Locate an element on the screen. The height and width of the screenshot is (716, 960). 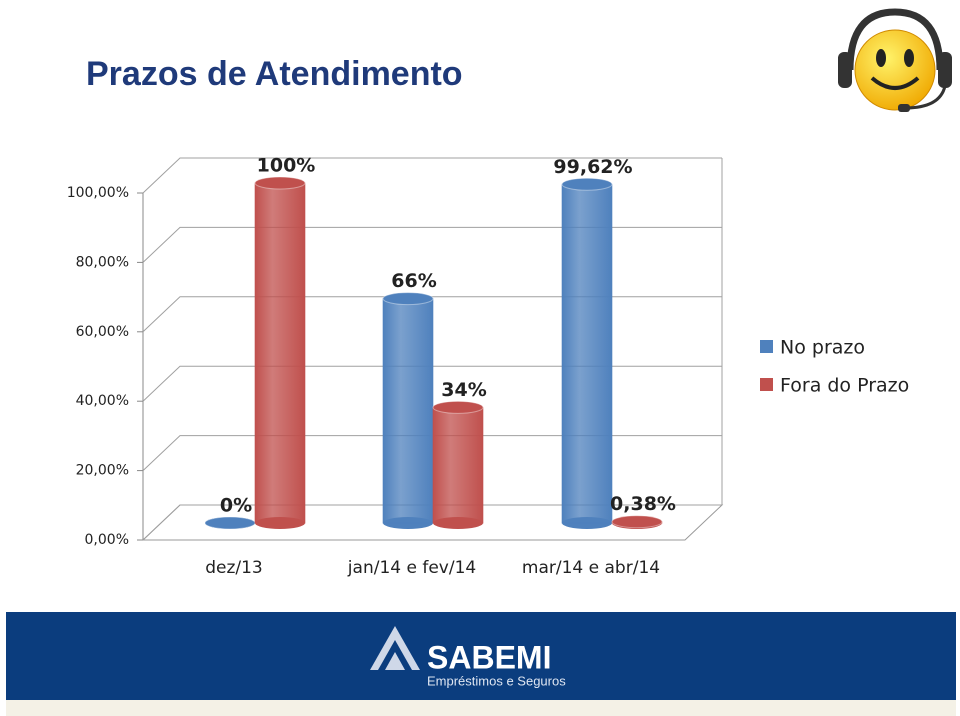
brand-name: SABEMI is located at coordinates (489, 657).